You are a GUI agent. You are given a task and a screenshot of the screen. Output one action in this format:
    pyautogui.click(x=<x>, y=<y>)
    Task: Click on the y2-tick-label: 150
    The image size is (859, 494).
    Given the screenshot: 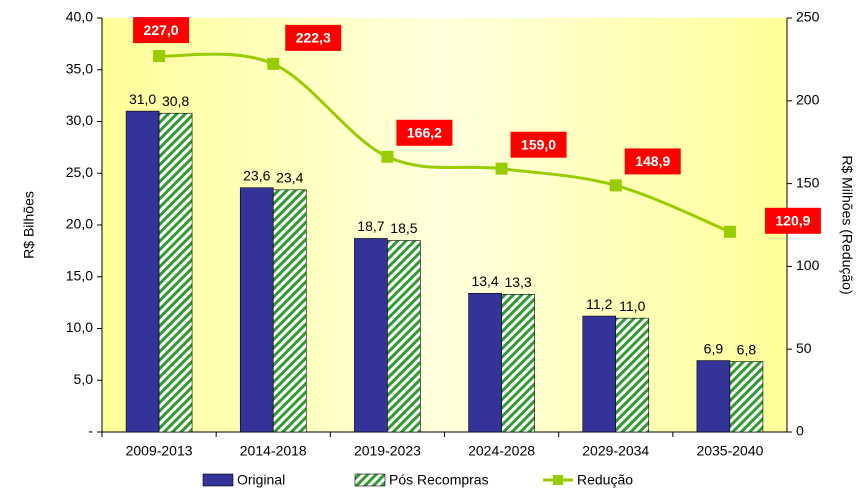 What is the action you would take?
    pyautogui.click(x=808, y=182)
    